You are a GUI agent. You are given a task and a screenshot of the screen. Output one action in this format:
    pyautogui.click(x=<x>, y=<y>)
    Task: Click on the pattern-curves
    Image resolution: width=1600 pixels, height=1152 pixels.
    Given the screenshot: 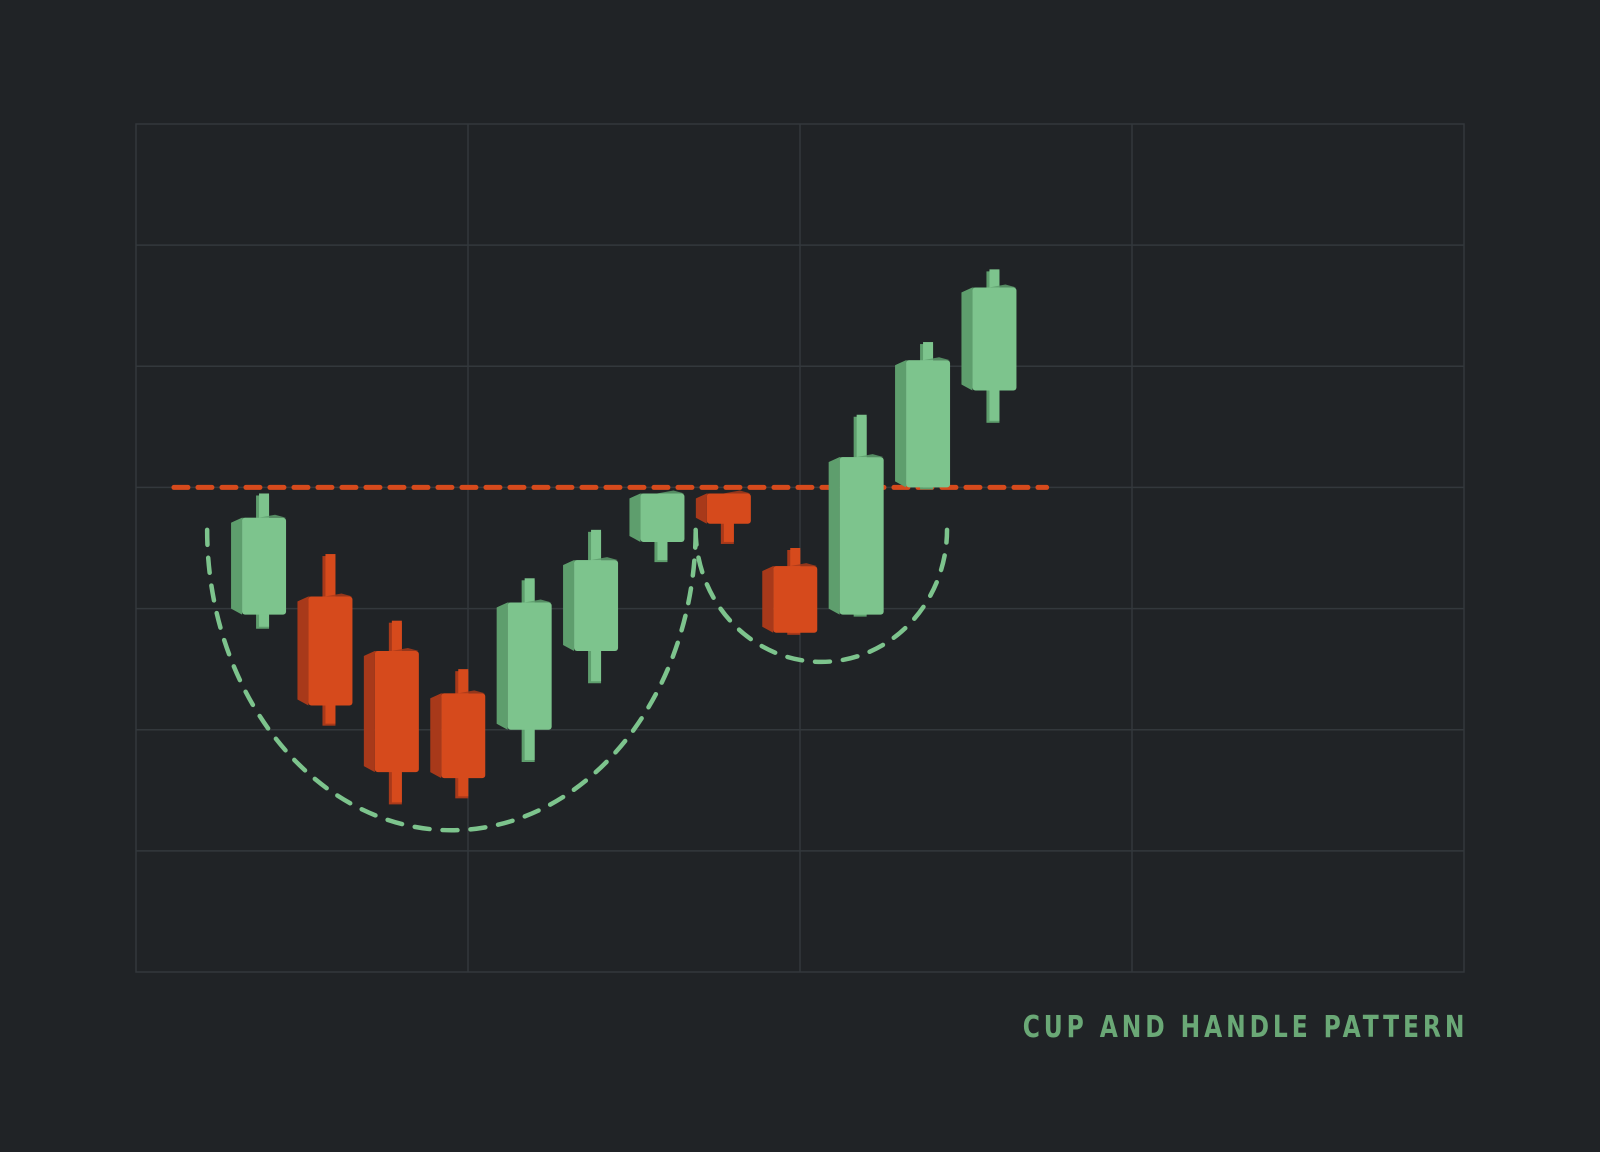 What is the action you would take?
    pyautogui.click(x=577, y=680)
    